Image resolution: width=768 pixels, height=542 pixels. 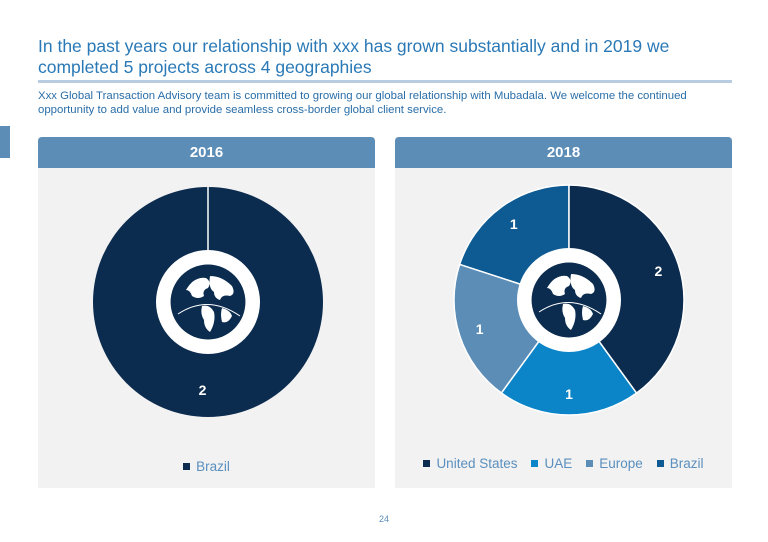 I want to click on slice-uae, so click(x=569, y=357).